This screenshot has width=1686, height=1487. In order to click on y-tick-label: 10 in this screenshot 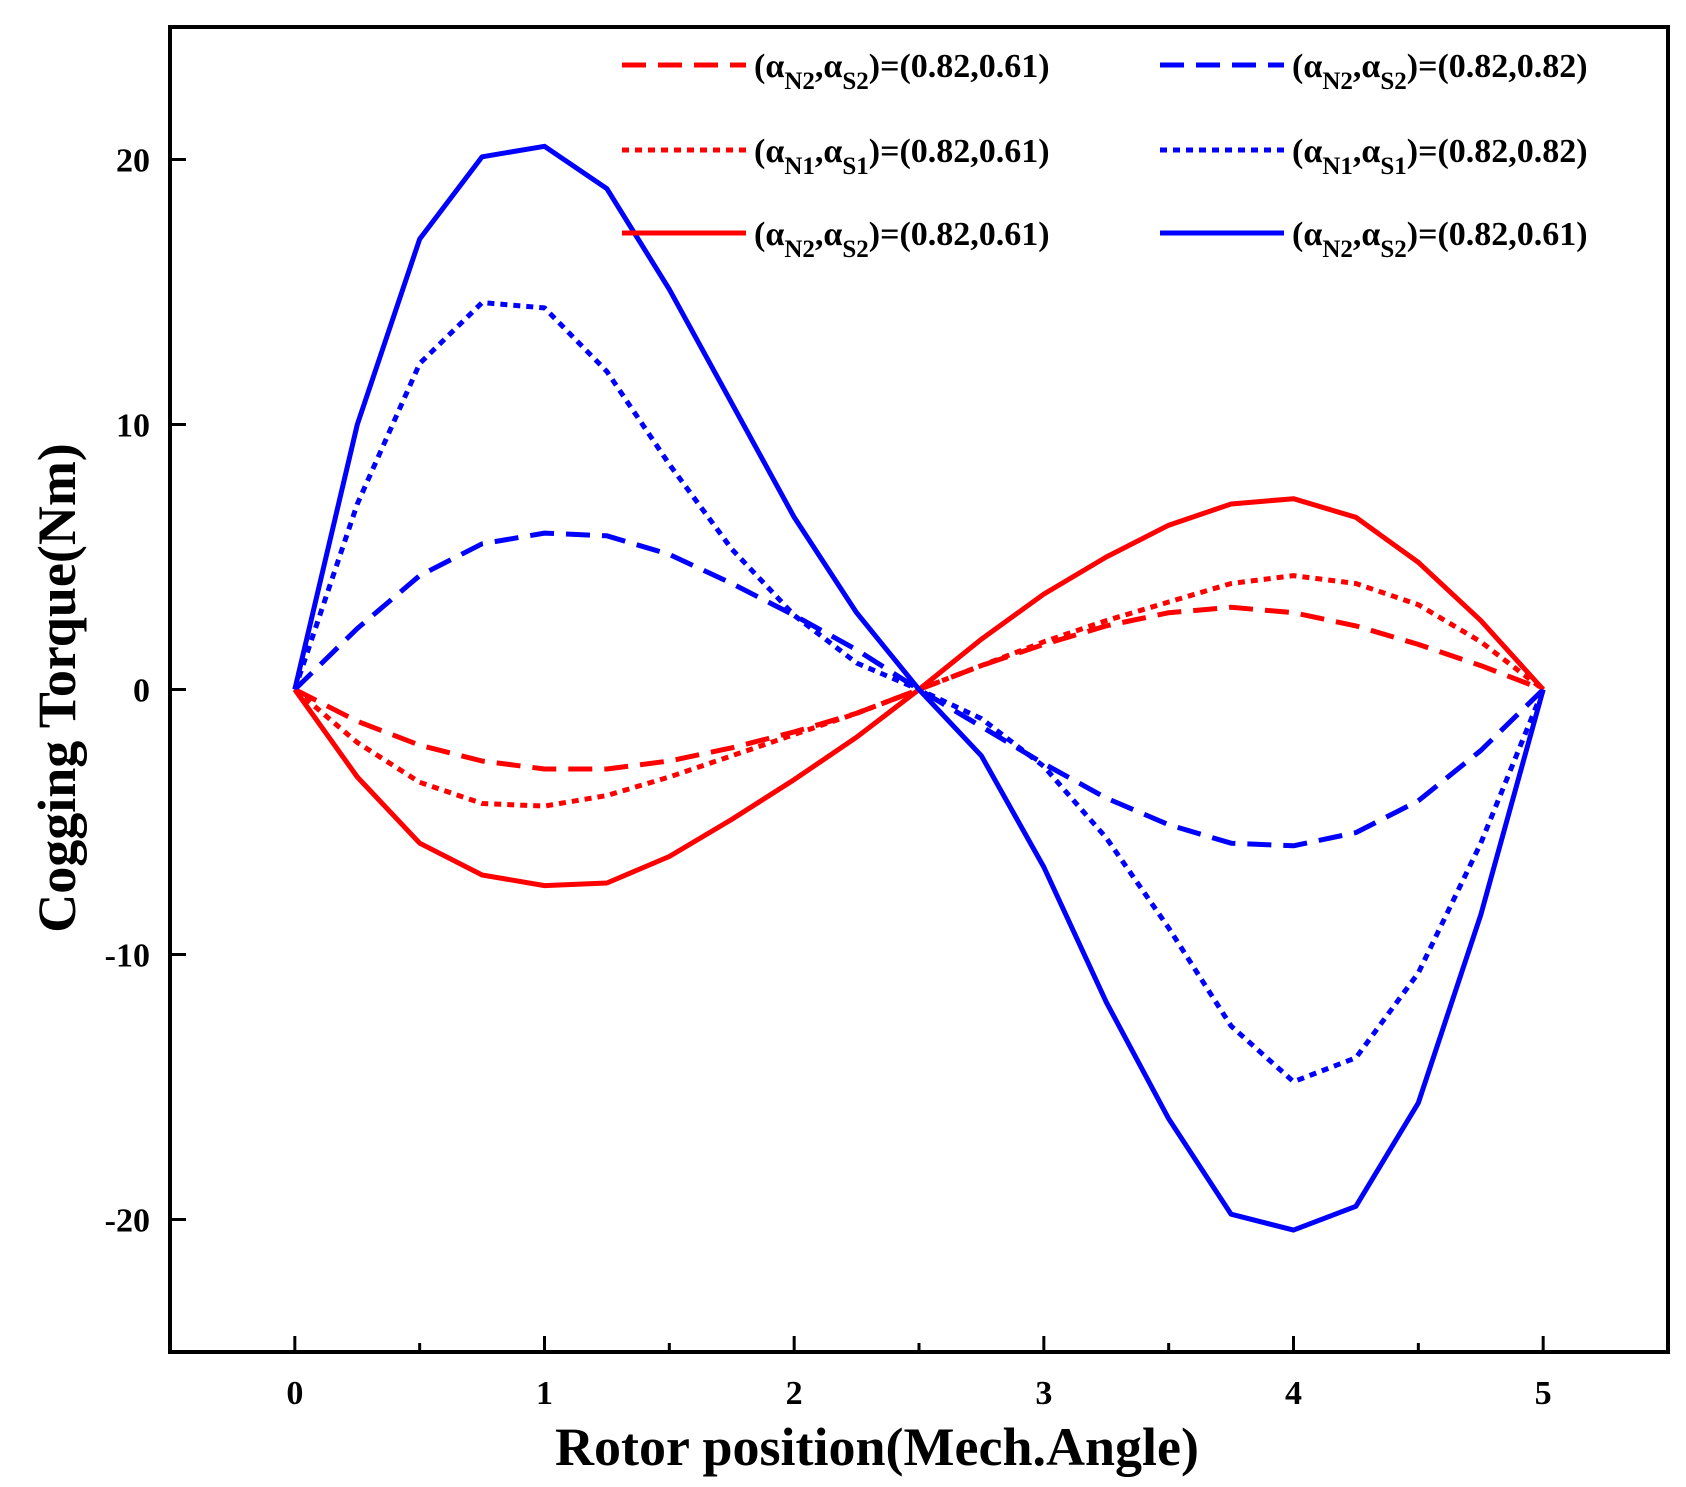, I will do `click(133, 426)`.